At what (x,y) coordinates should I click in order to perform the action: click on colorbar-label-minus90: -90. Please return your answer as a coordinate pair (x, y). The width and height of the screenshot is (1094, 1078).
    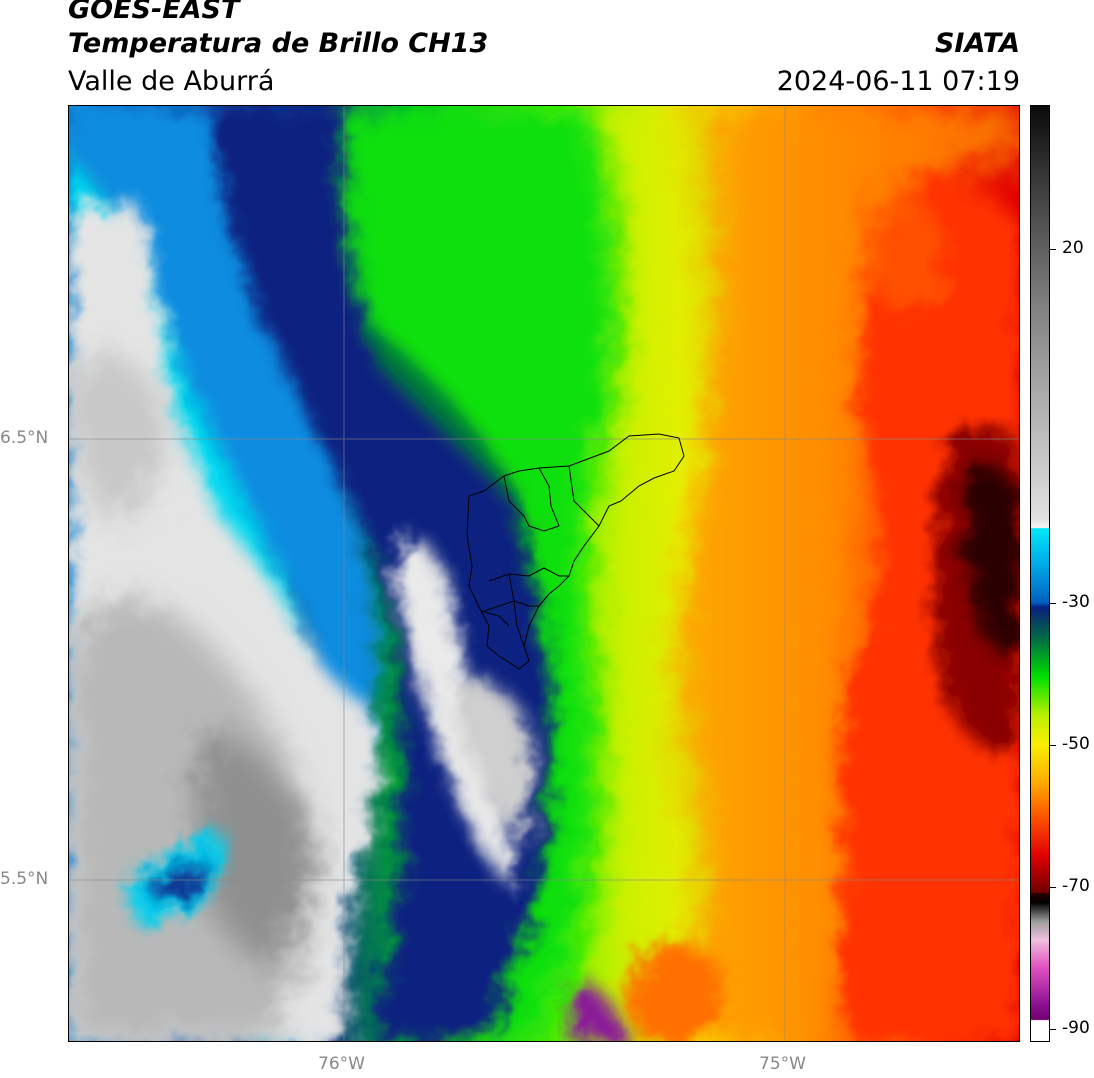
    Looking at the image, I should click on (1076, 1028).